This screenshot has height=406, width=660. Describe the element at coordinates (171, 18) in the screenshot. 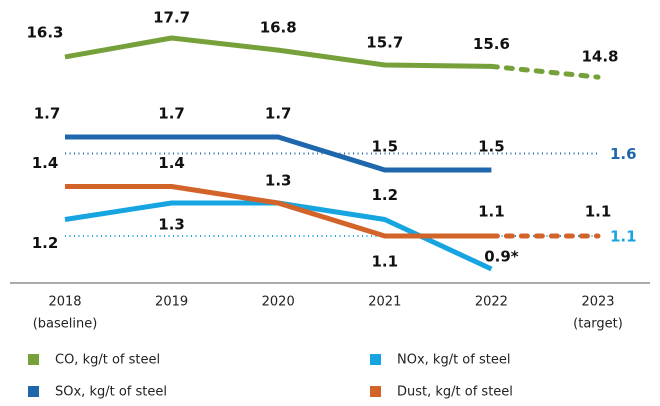

I see `data-label: 17.7` at that location.